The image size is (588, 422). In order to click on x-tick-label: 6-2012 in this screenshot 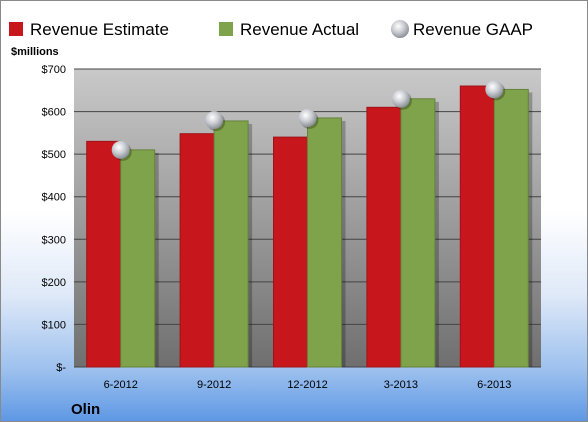, I will do `click(121, 385)`.